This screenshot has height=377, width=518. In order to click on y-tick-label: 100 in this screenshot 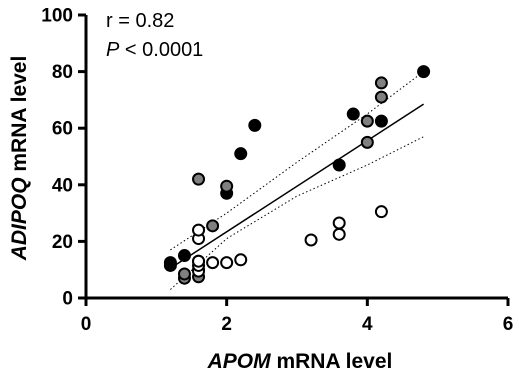, I will do `click(57, 16)`.